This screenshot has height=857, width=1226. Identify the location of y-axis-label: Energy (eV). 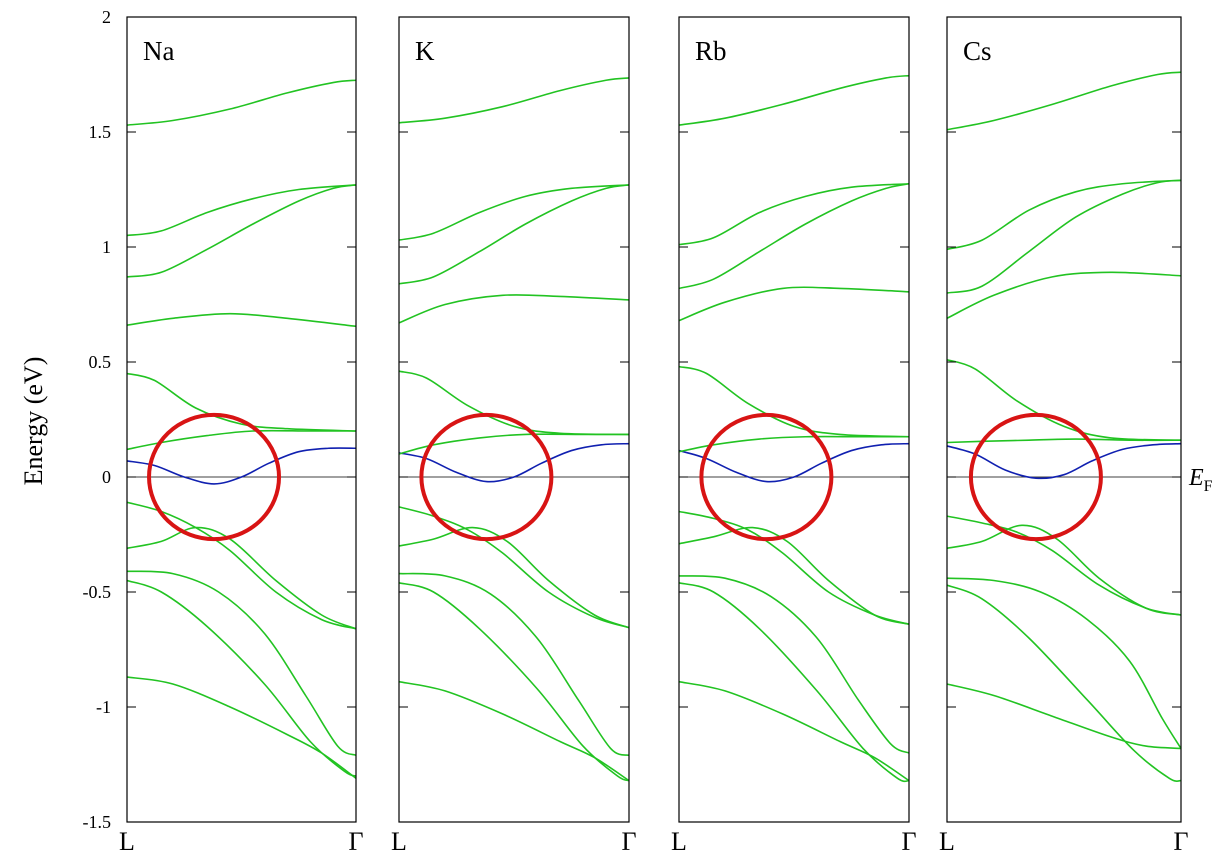
(33, 421).